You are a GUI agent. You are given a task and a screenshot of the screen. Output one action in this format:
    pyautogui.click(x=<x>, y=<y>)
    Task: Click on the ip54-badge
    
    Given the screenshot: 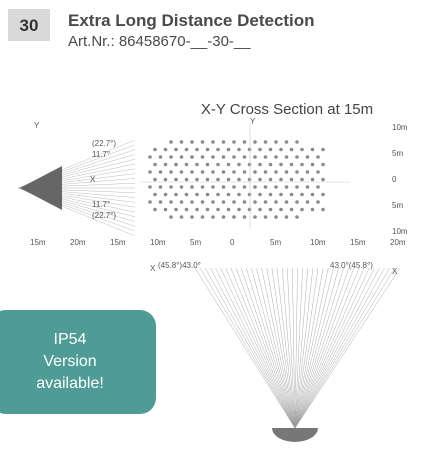 What is the action you would take?
    pyautogui.click(x=78, y=362)
    